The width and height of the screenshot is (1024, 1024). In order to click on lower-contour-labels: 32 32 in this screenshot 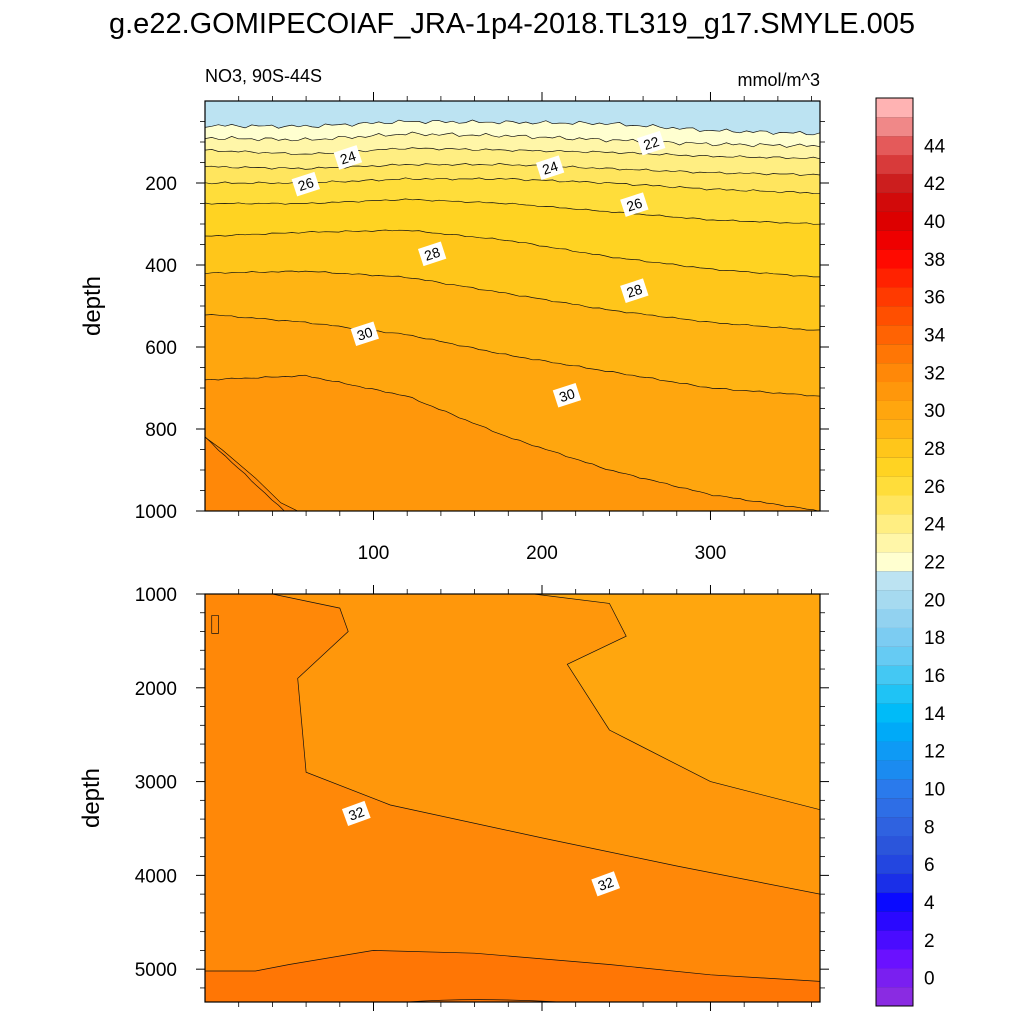, I will do `click(481, 848)`.